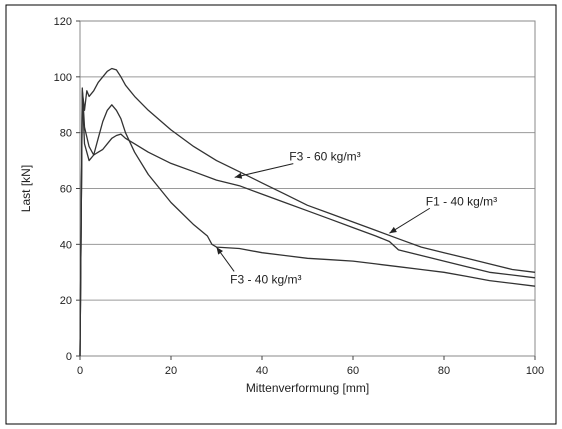 Image resolution: width=562 pixels, height=429 pixels. Describe the element at coordinates (80, 371) in the screenshot. I see `x-tick-label: 0` at that location.